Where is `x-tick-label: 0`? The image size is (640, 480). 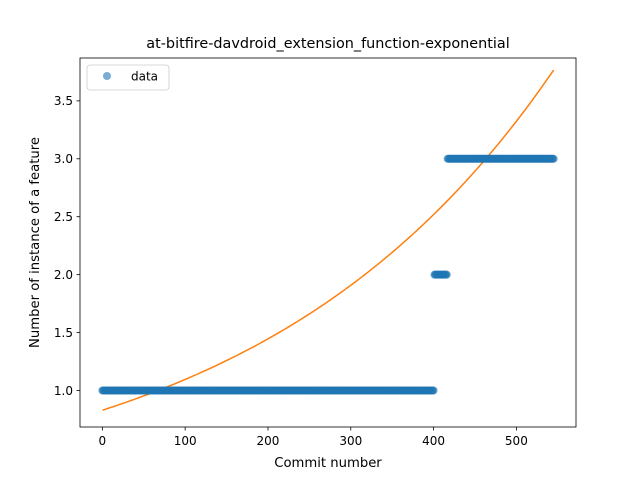 x-tick-label: 0 is located at coordinates (103, 441).